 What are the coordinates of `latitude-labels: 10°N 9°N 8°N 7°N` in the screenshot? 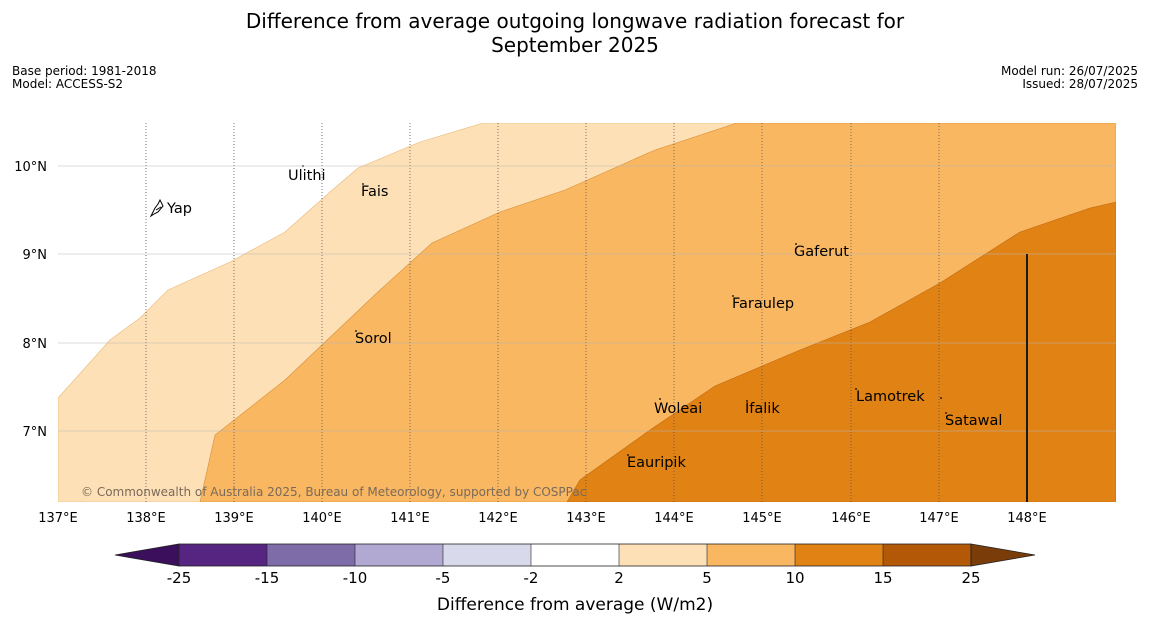 It's located at (30, 300).